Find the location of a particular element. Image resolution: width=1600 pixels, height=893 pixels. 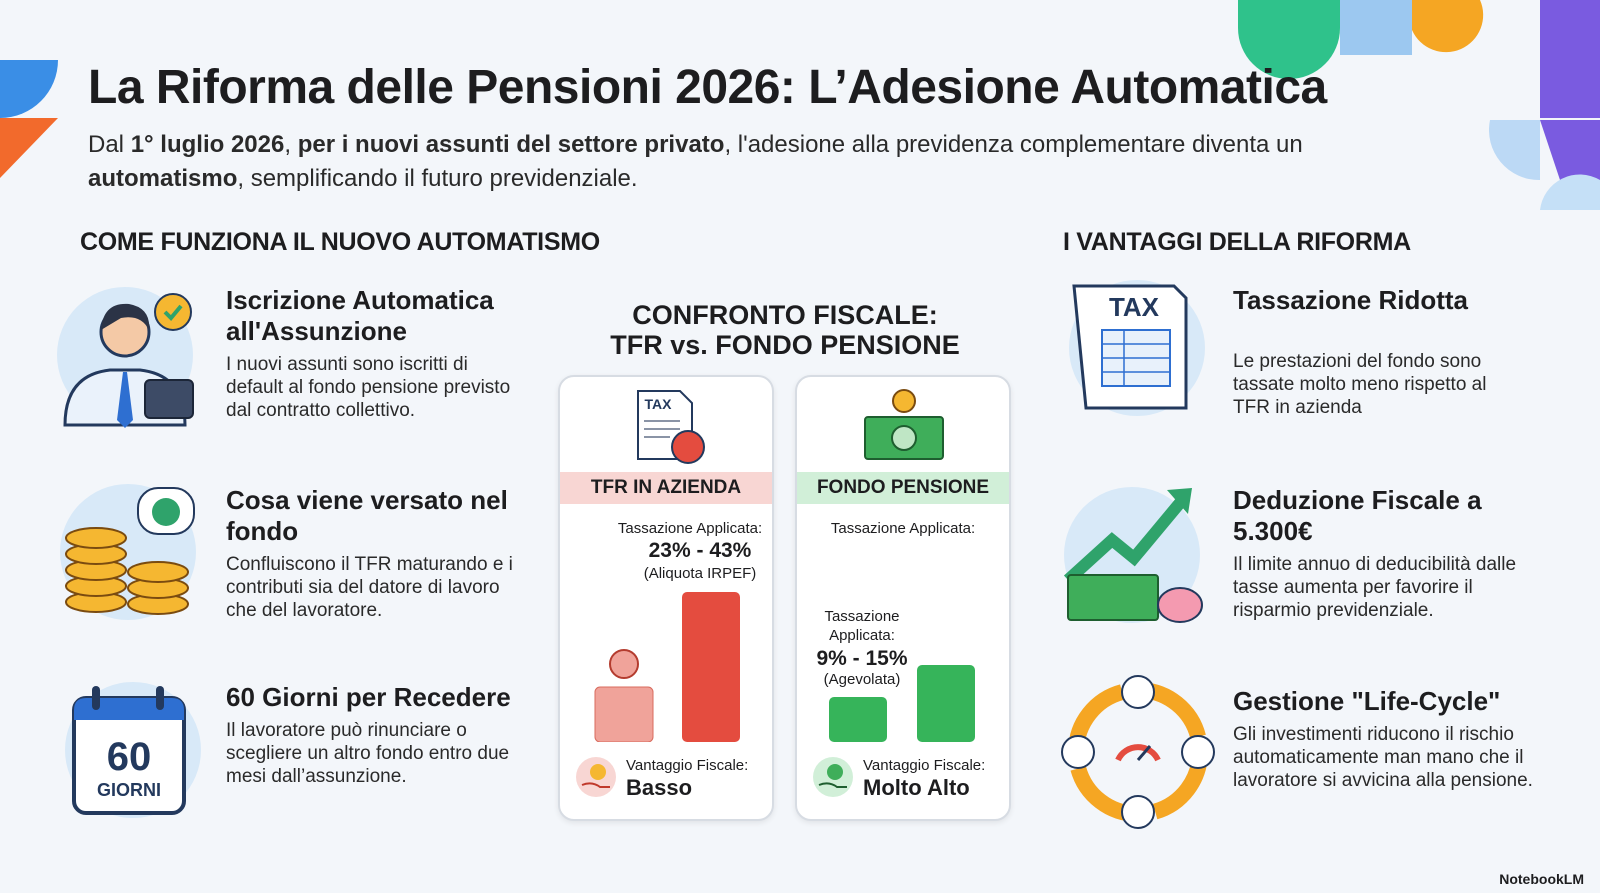

item-title: Cosa viene versato nel fondo is located at coordinates (367, 515).